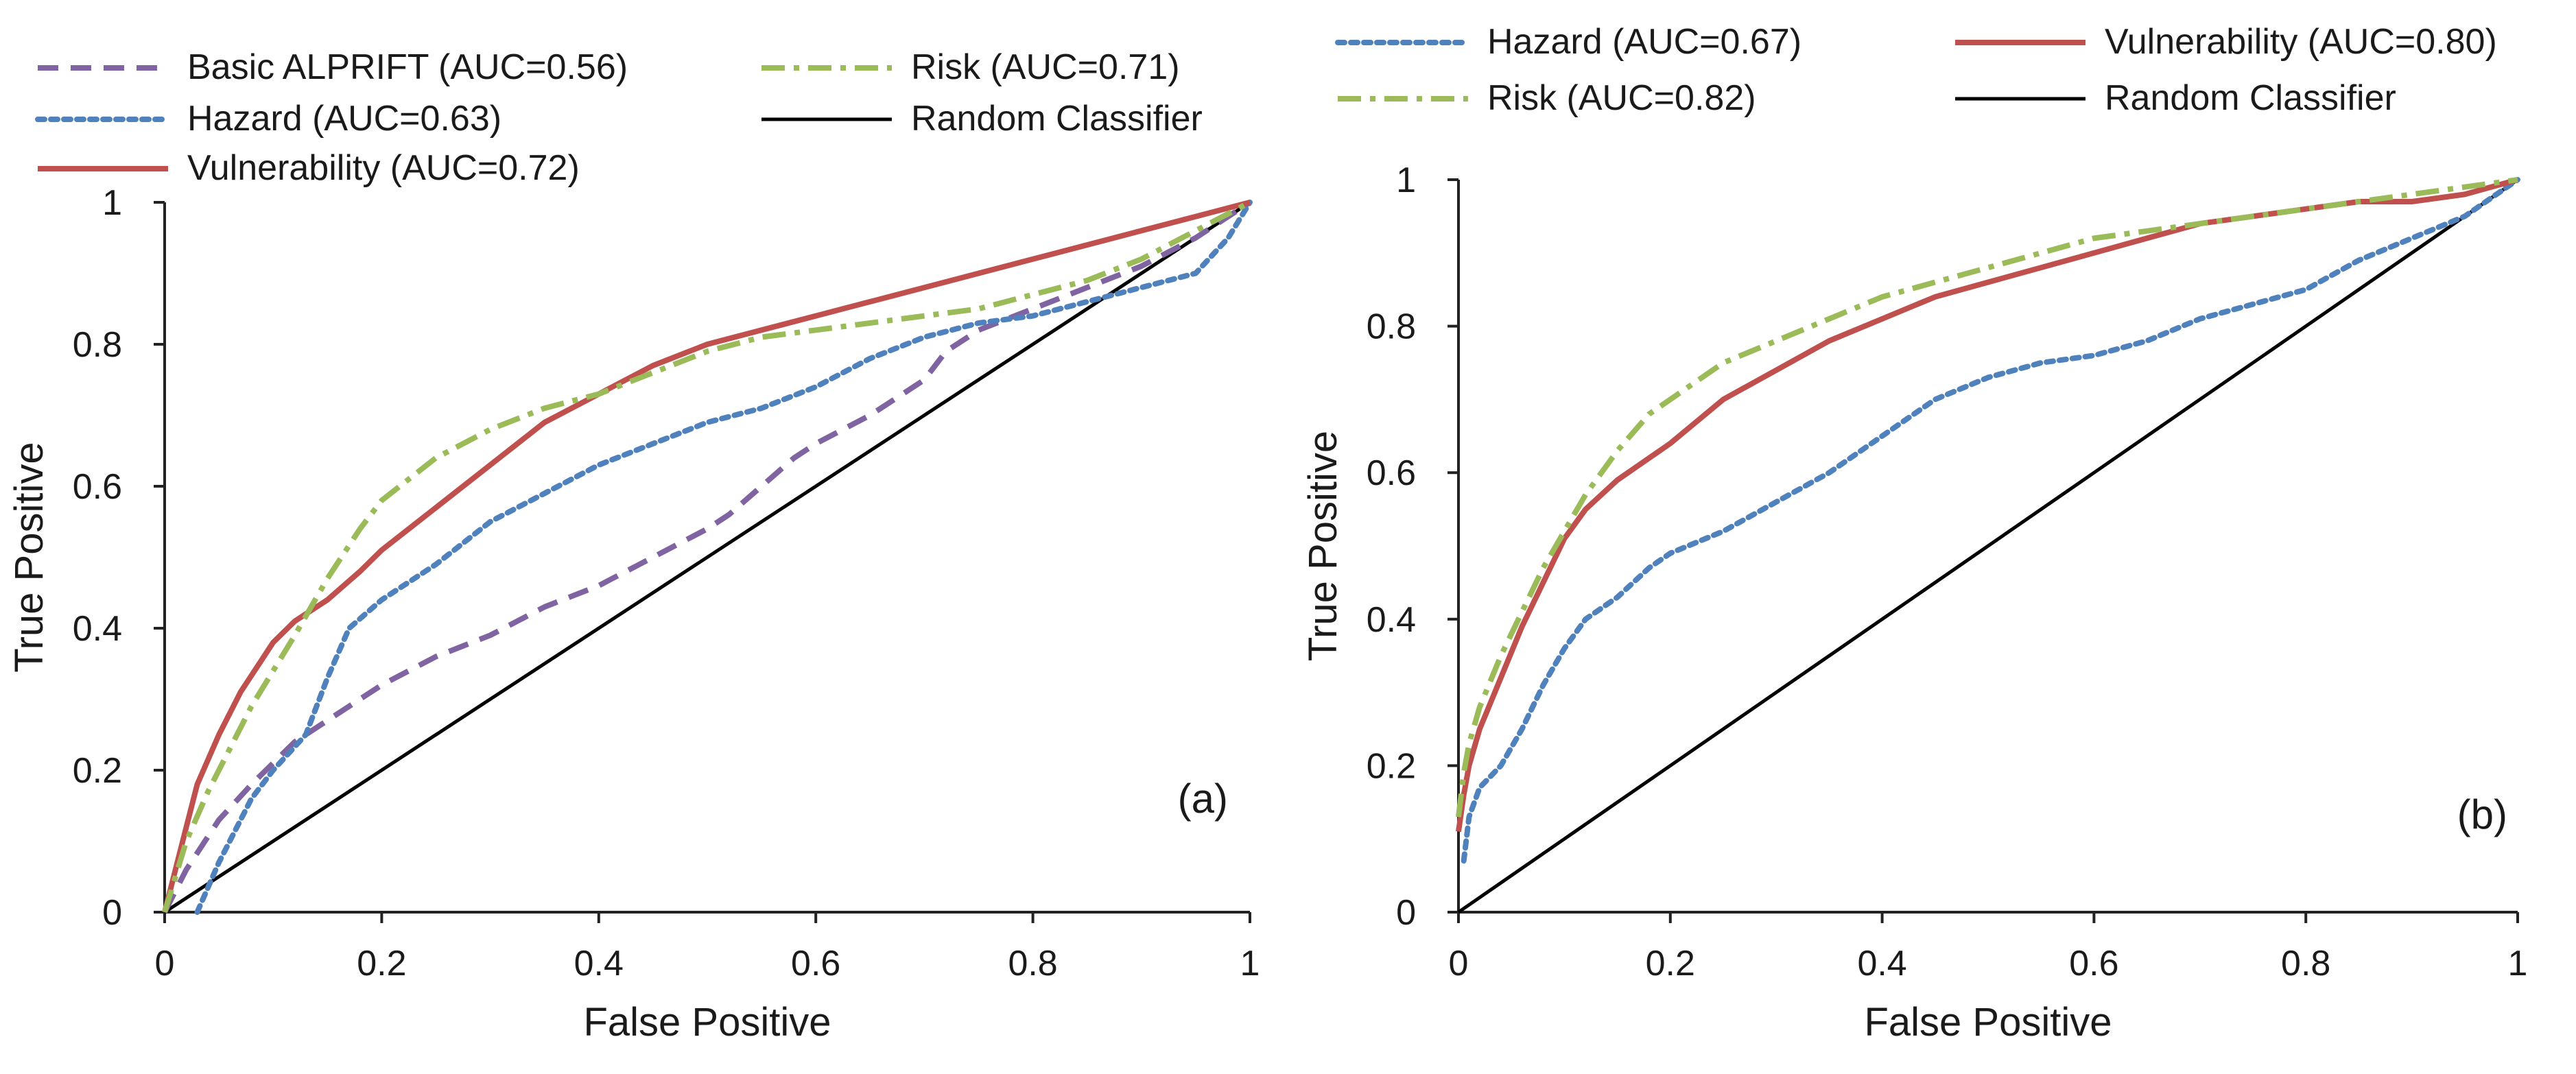 Image resolution: width=2576 pixels, height=1074 pixels. I want to click on panel-label: (b), so click(2482, 814).